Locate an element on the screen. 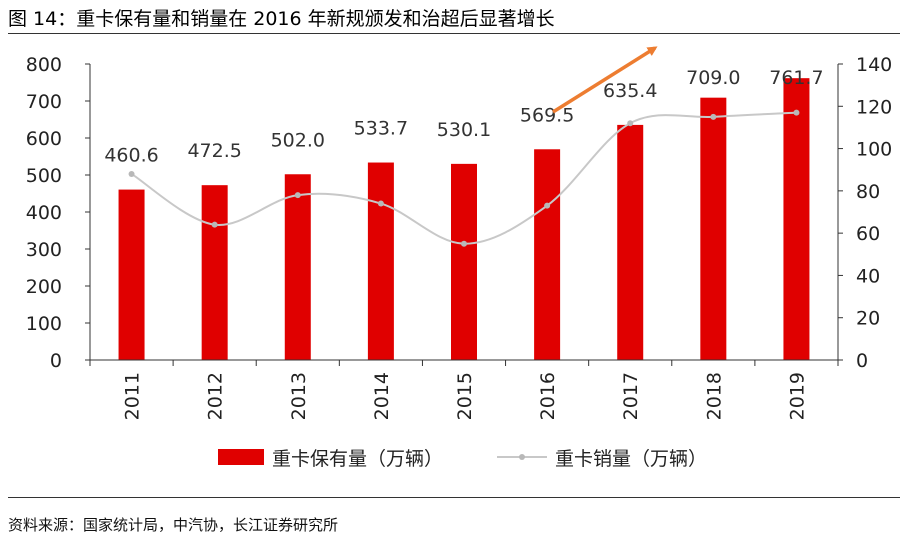 Image resolution: width=909 pixels, height=542 pixels. right-tick-label: 0 is located at coordinates (862, 361).